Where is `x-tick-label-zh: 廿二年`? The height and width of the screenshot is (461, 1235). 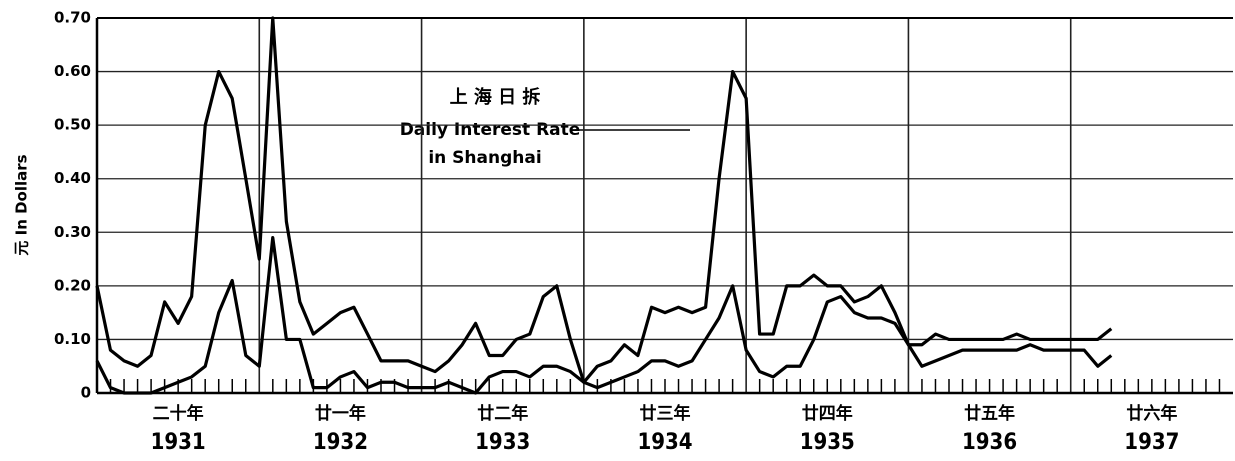 x-tick-label-zh: 廿二年 is located at coordinates (502, 413).